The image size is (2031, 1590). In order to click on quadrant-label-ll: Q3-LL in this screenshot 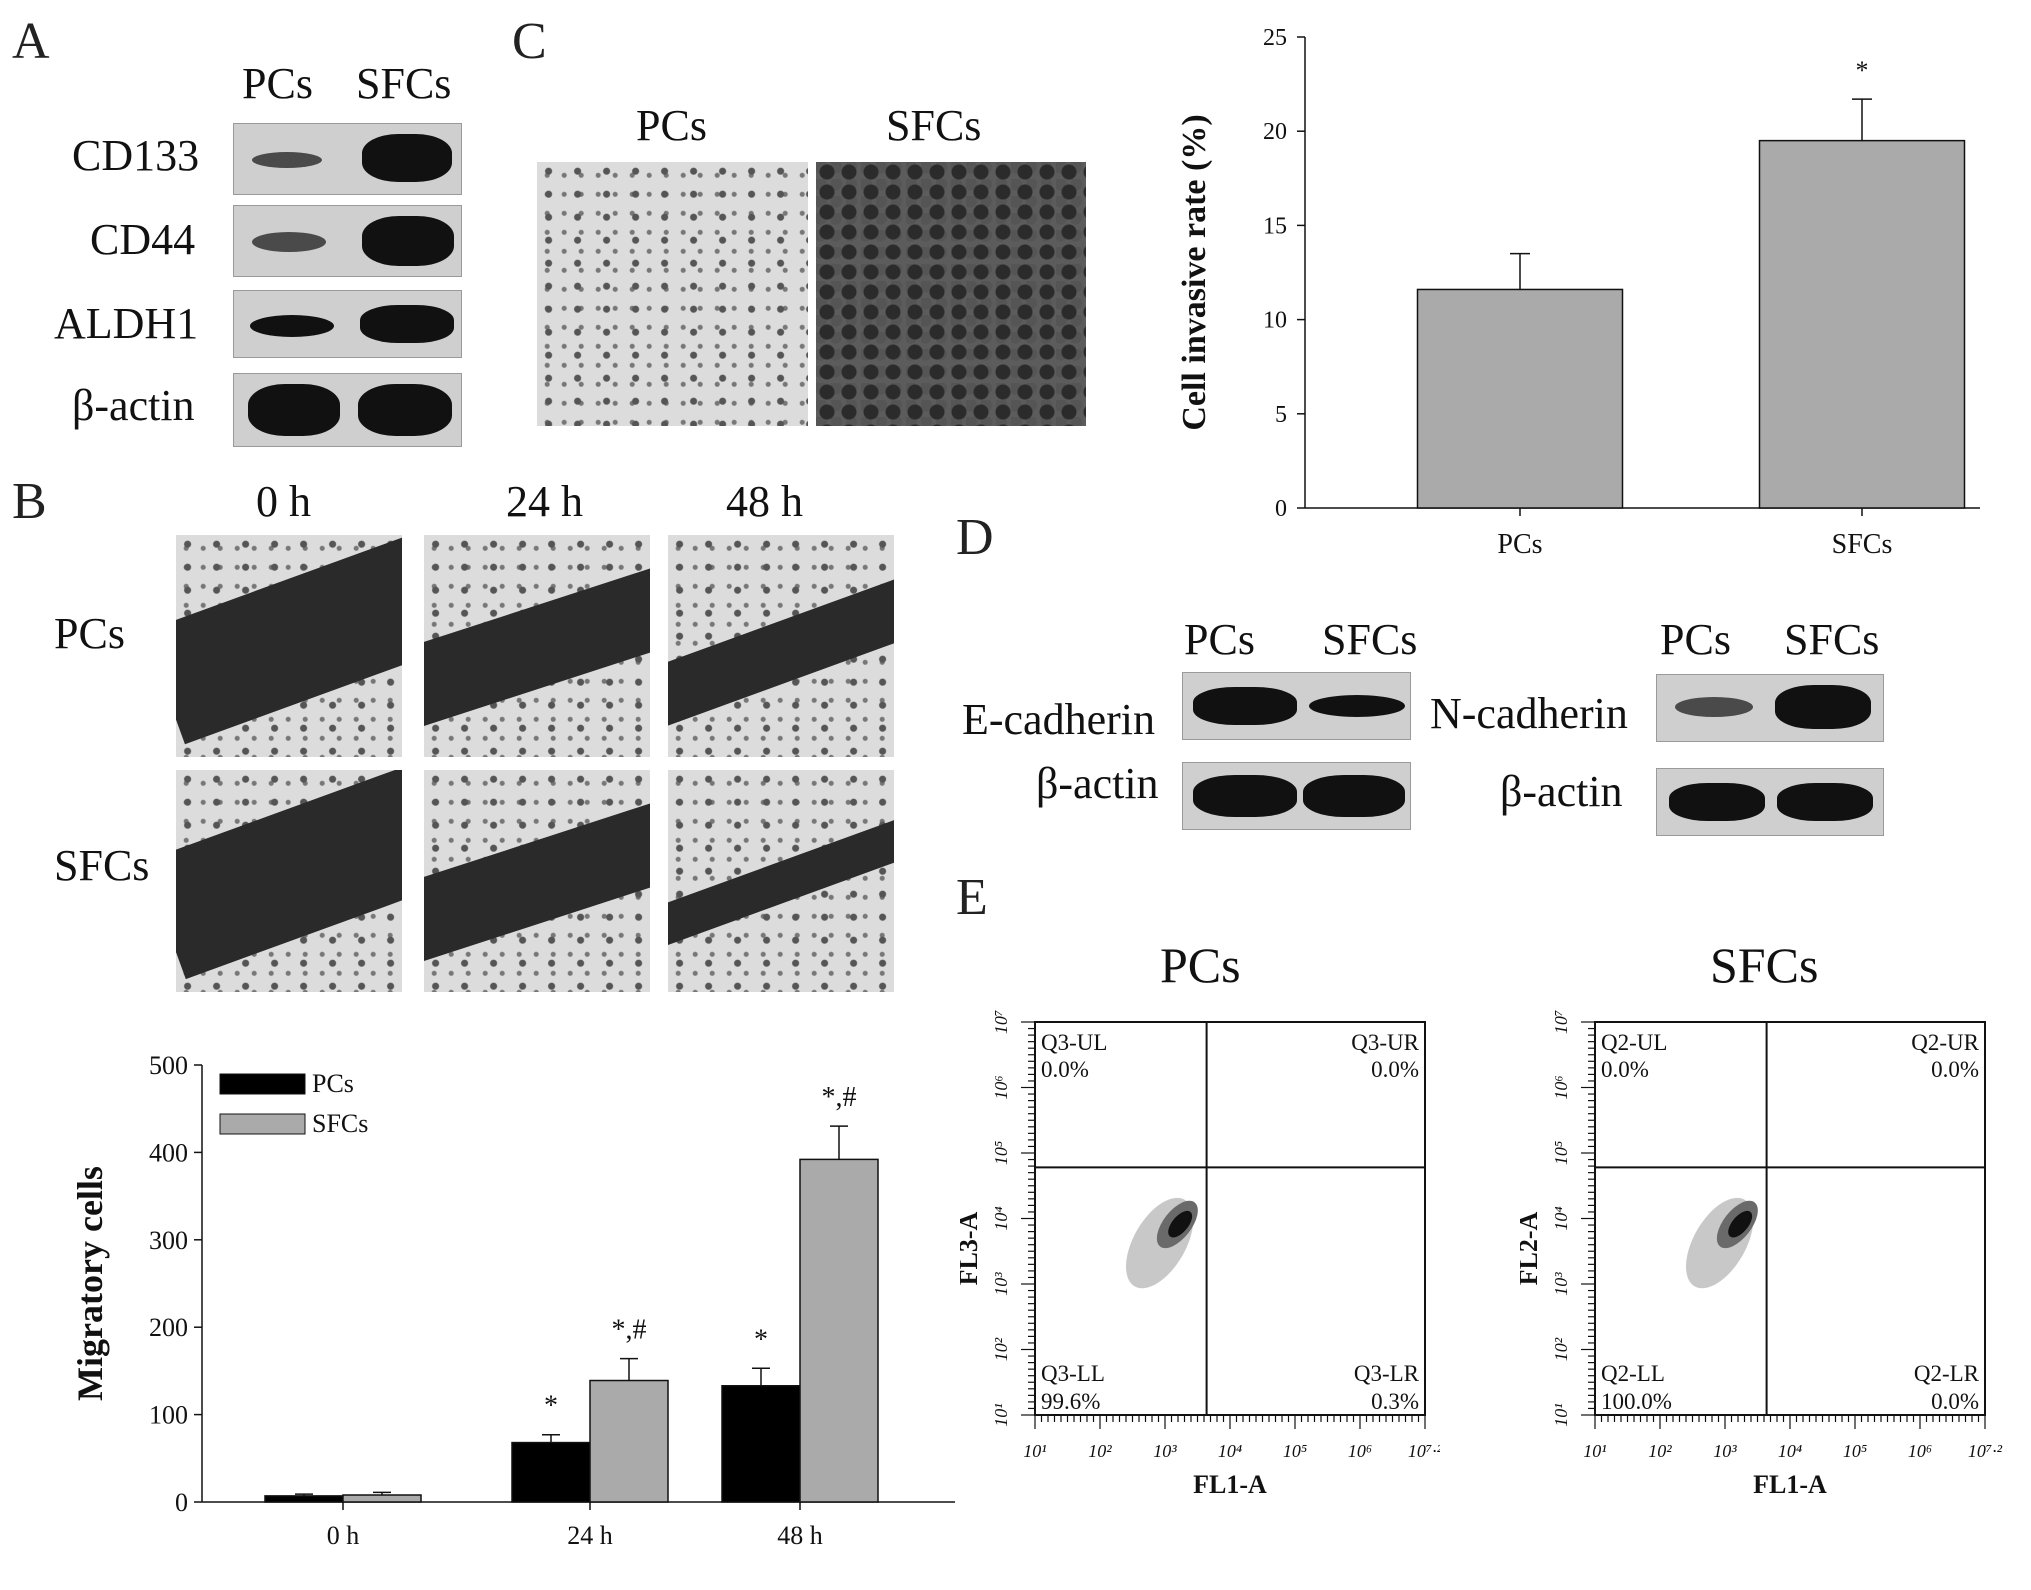, I will do `click(1073, 1373)`.